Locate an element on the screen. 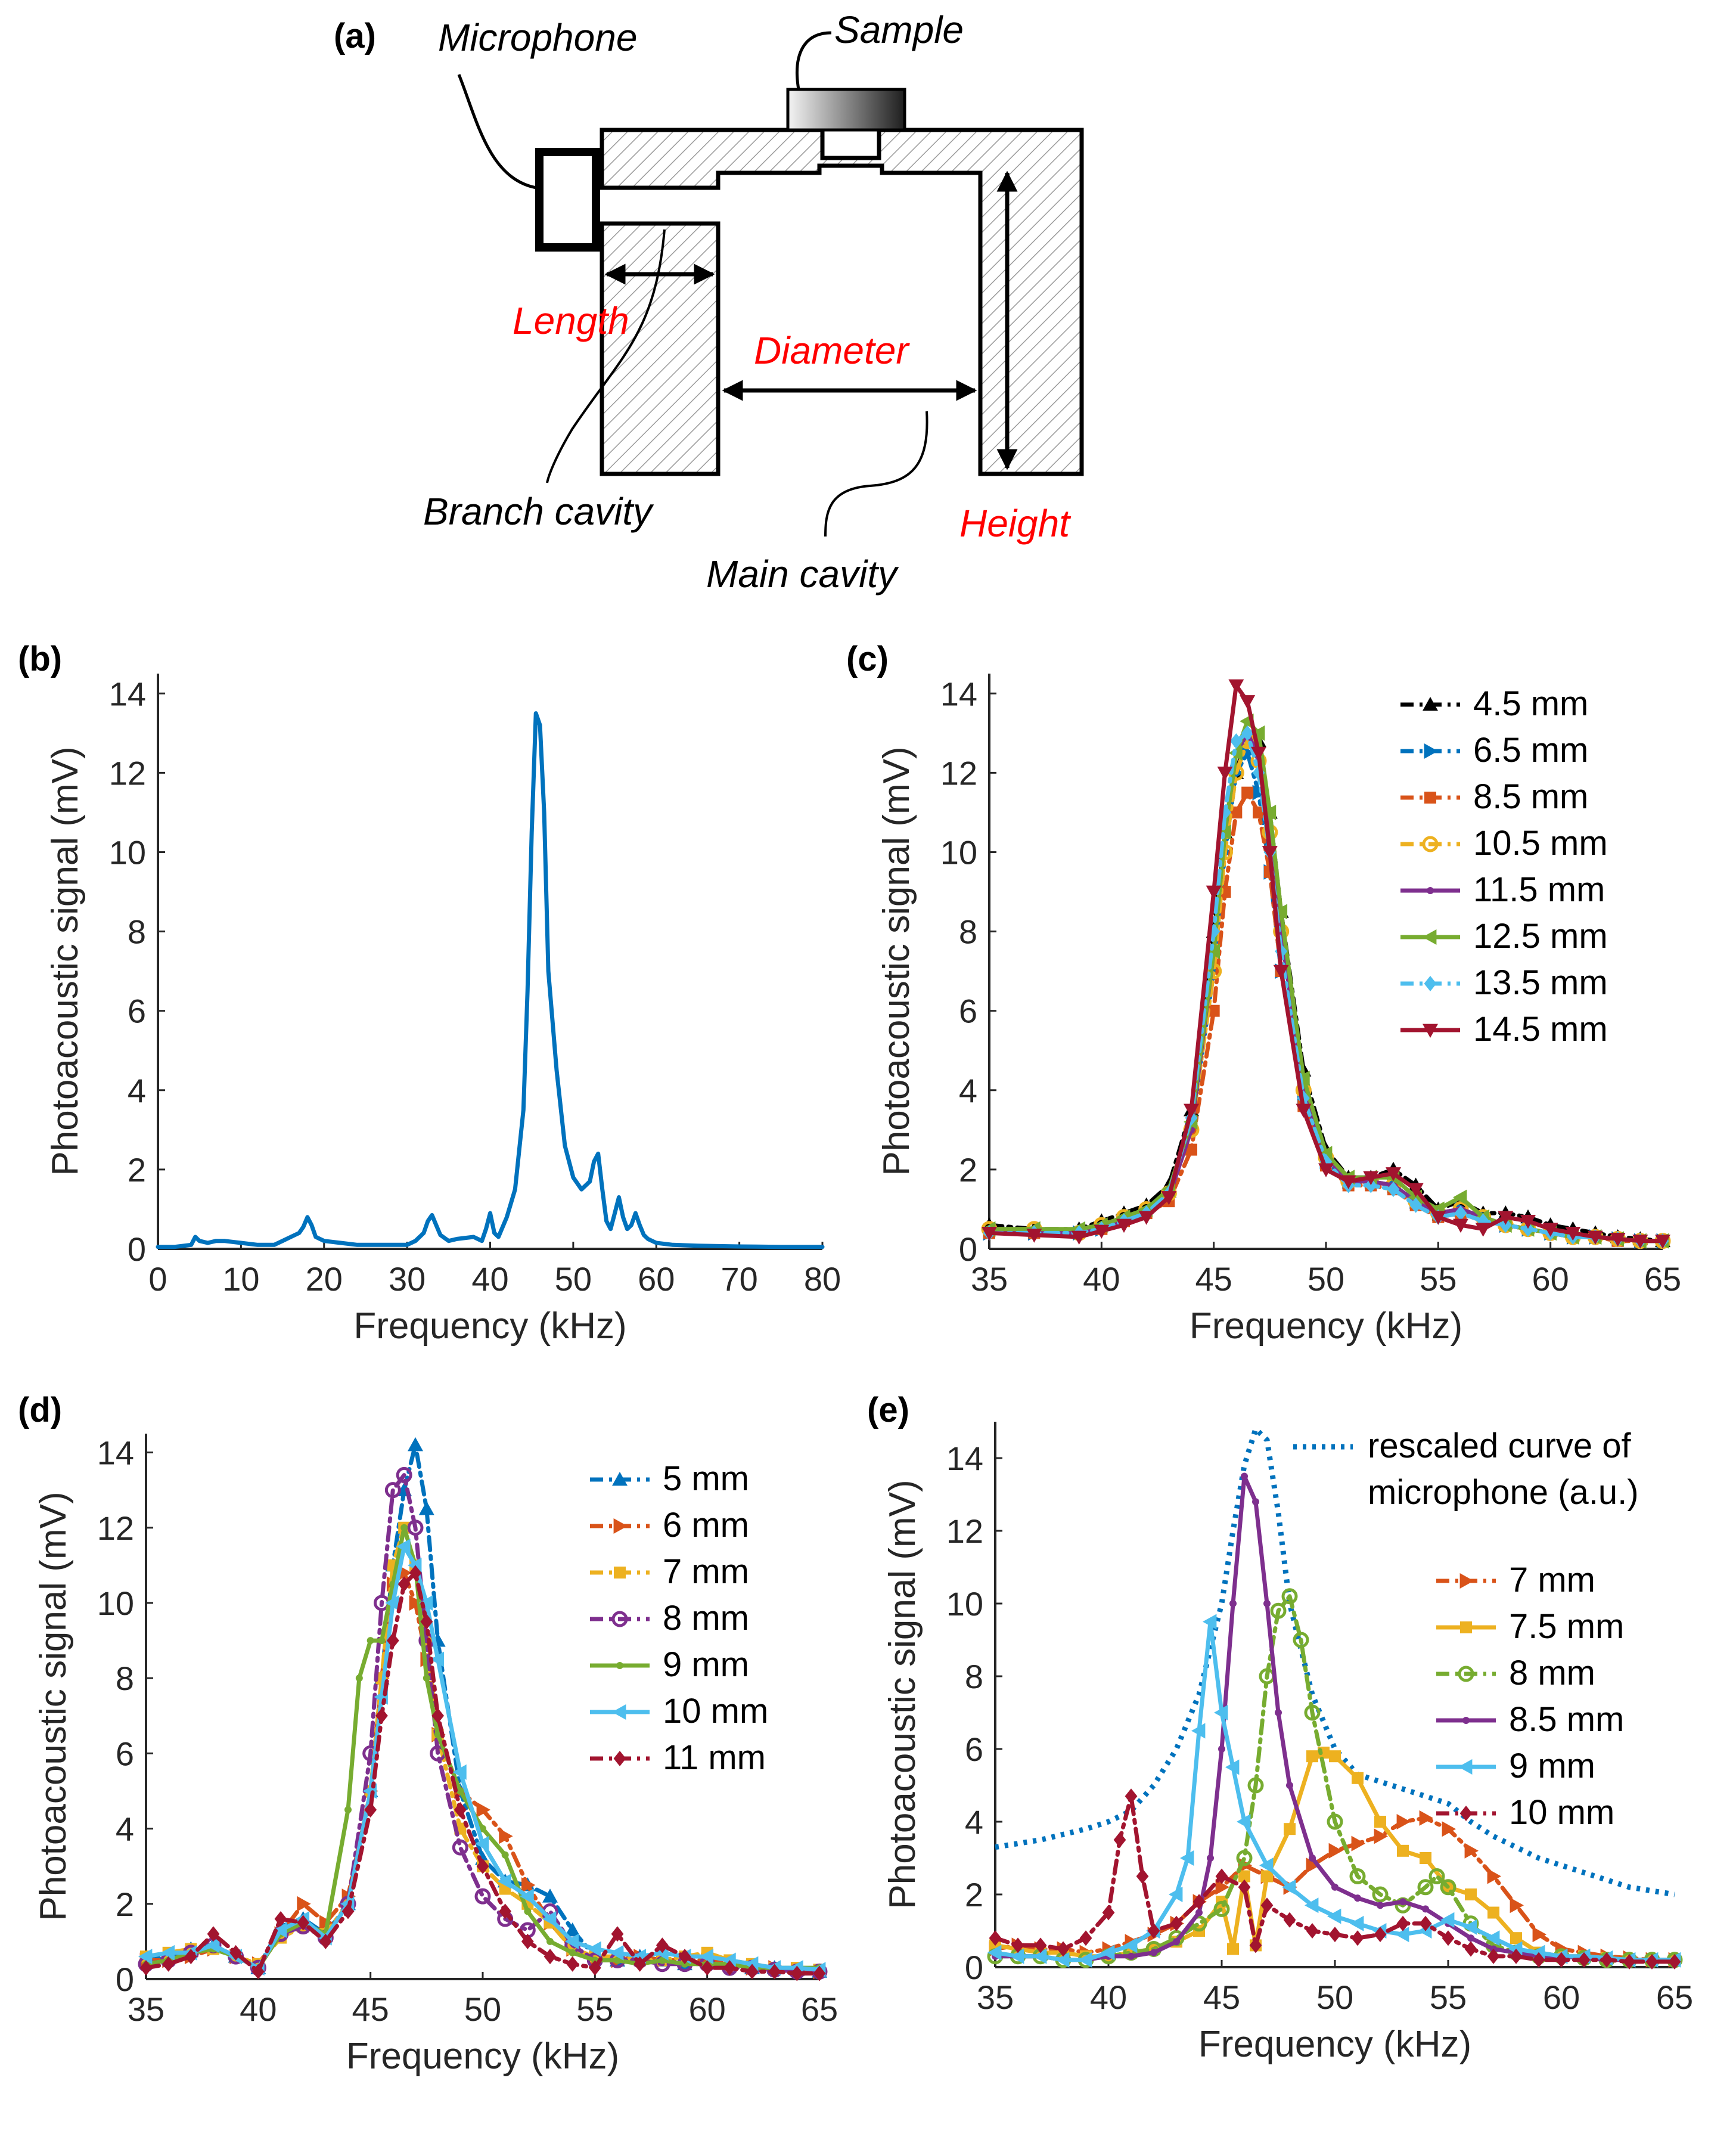  x-tick-label: 40 is located at coordinates (1101, 1279).